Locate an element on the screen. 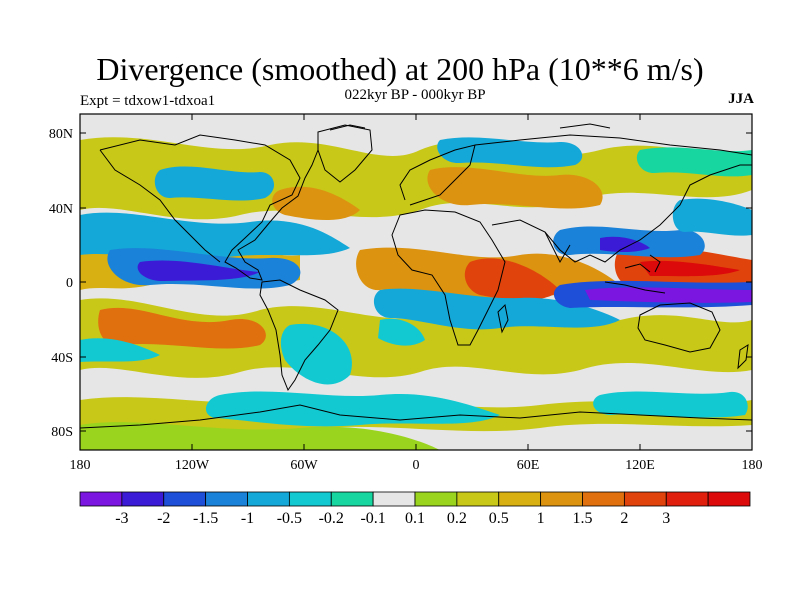  lat-tick-80n: 80N is located at coordinates (61, 134).